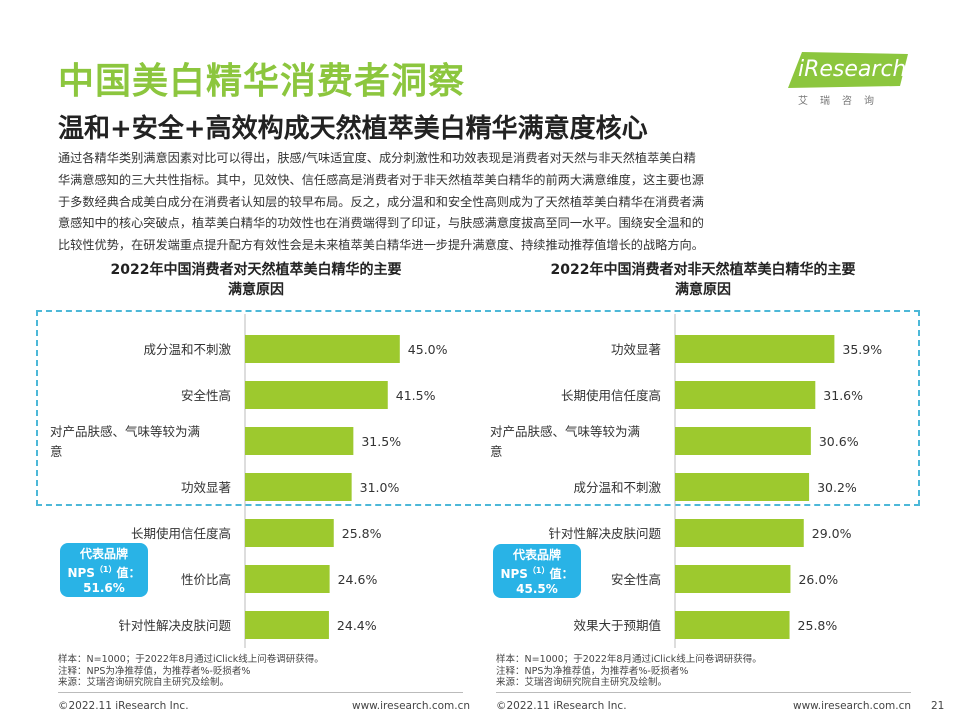 This screenshot has height=720, width=960. Describe the element at coordinates (262, 81) in the screenshot. I see `page-title: 中国美白精华消费者洞察` at that location.